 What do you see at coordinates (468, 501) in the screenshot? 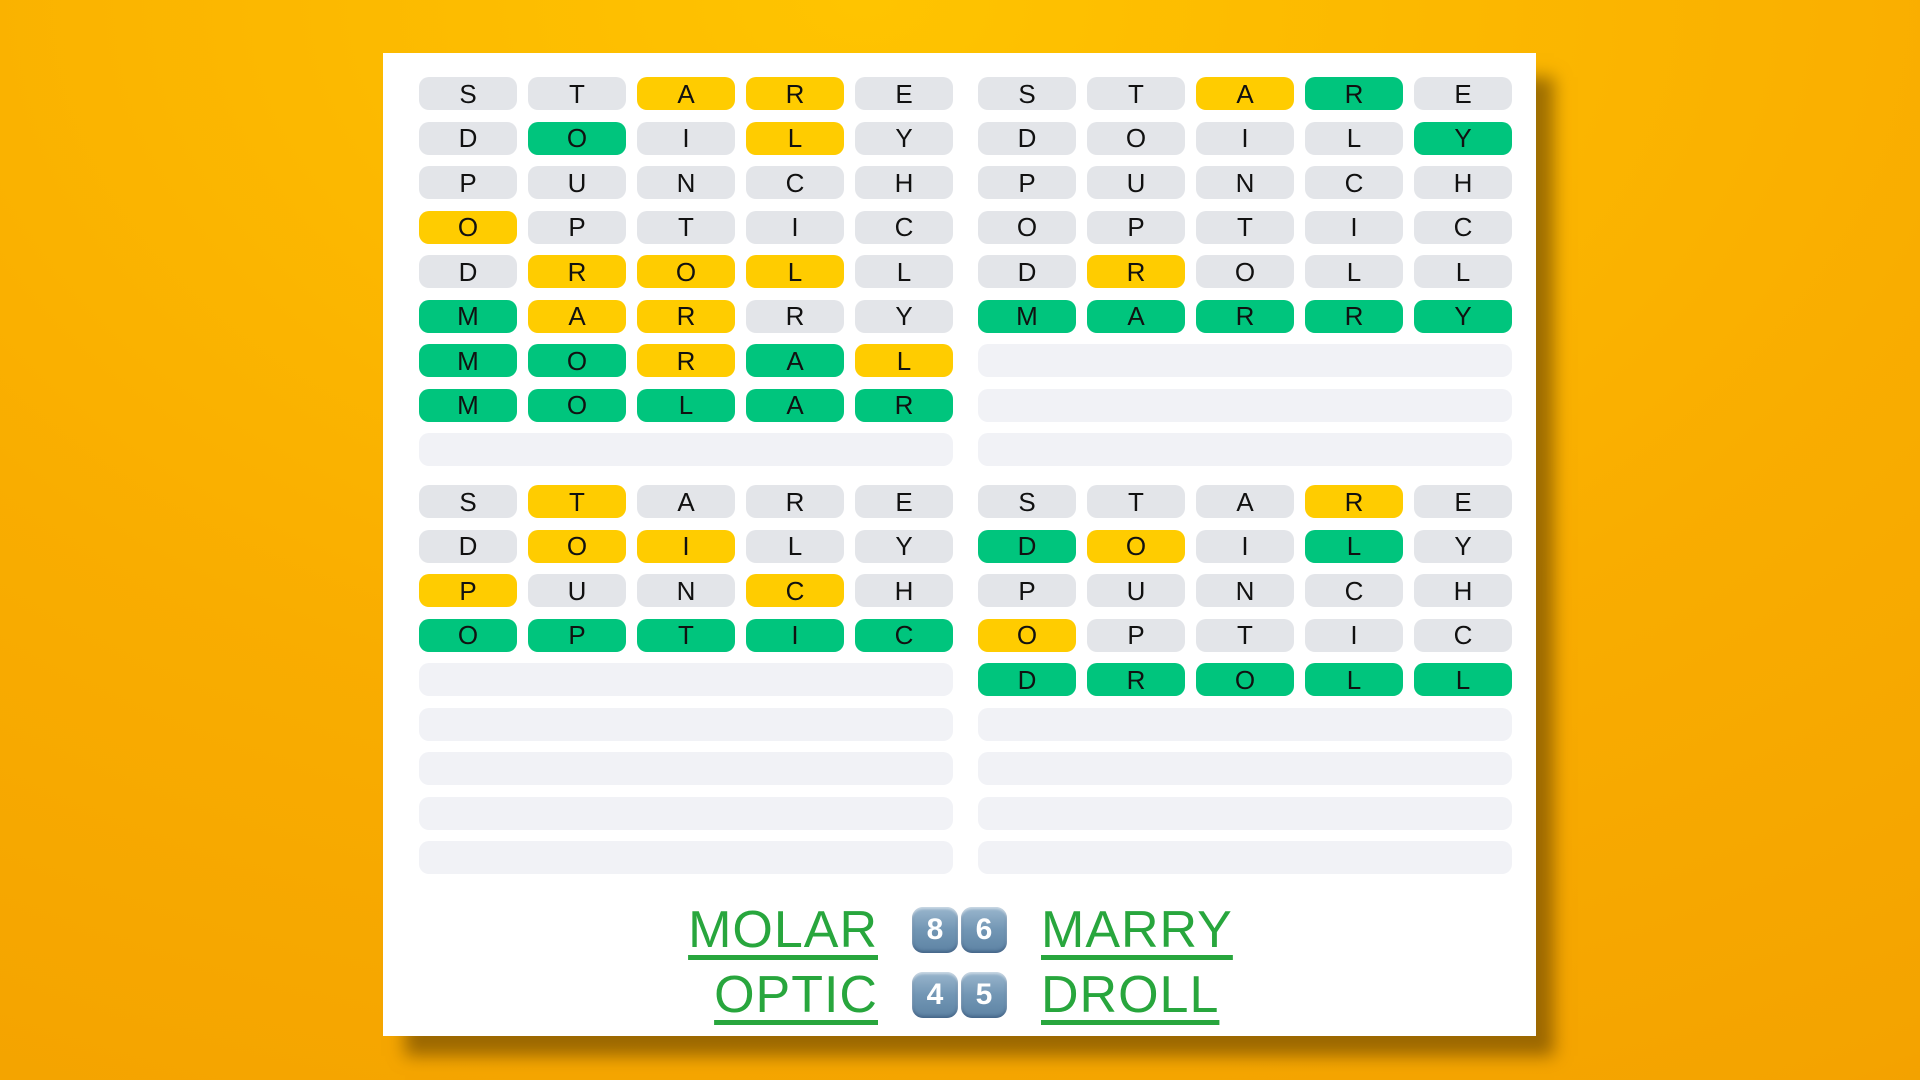
I see `letter-tile: S` at bounding box center [468, 501].